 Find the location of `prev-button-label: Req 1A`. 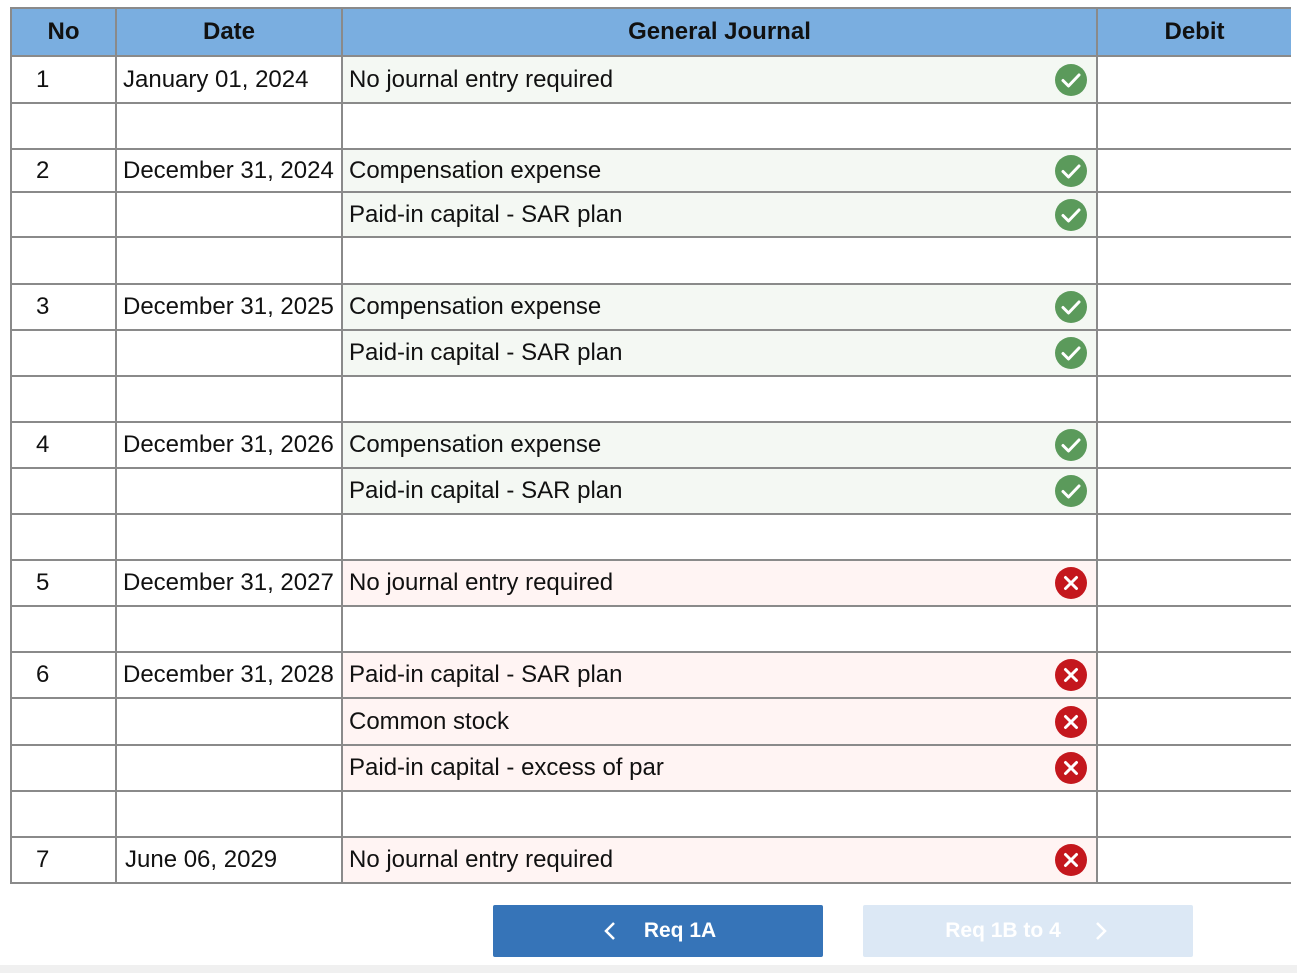

prev-button-label: Req 1A is located at coordinates (680, 930).